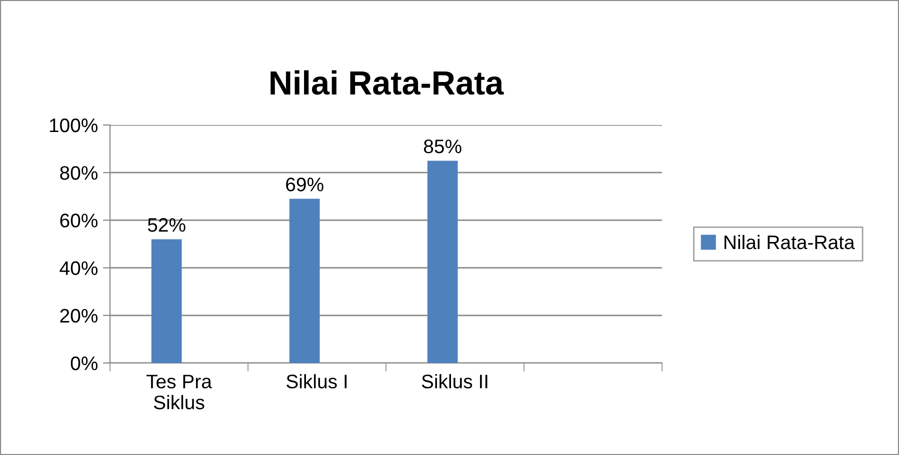  Describe the element at coordinates (179, 392) in the screenshot. I see `x-tick-label: Tes Pra Siklus` at that location.